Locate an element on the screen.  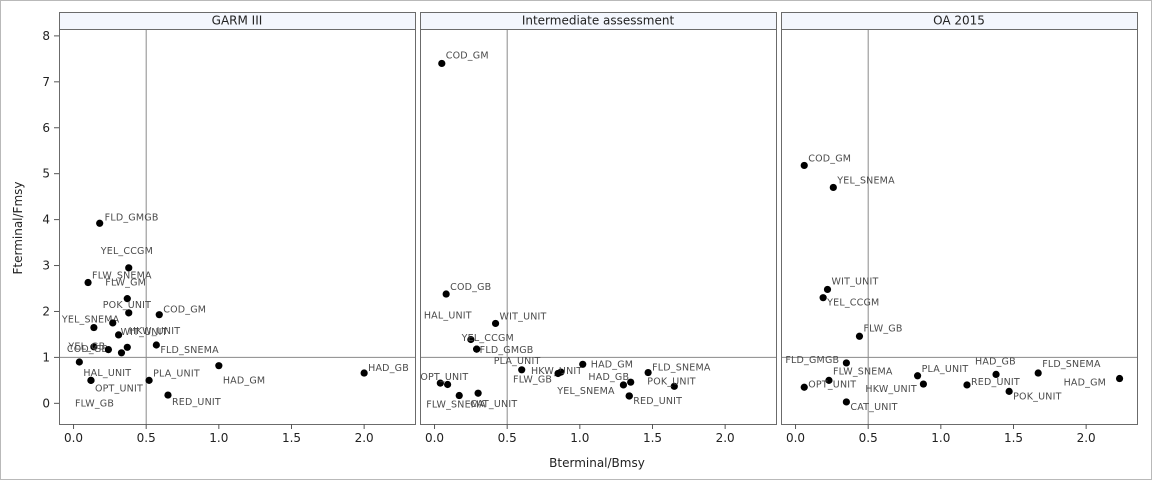
y-tick-label: 1 is located at coordinates (46, 357).